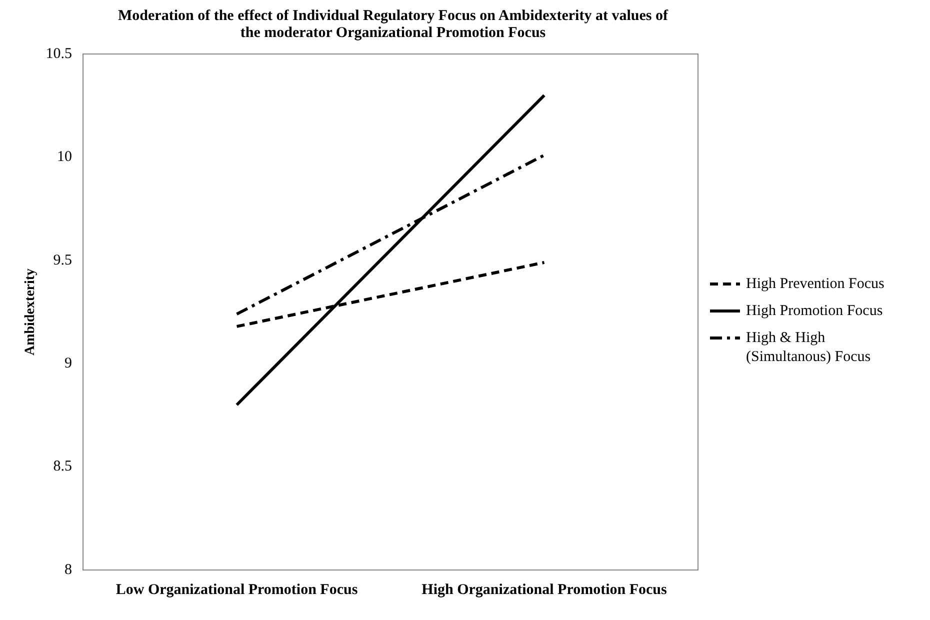 The image size is (930, 620). What do you see at coordinates (393, 25) in the screenshot?
I see `chart-title: Moderation of the effect of Individual Regulatory Focus on Ambidexterity at values of the moderator Organizational Promotion Focus` at bounding box center [393, 25].